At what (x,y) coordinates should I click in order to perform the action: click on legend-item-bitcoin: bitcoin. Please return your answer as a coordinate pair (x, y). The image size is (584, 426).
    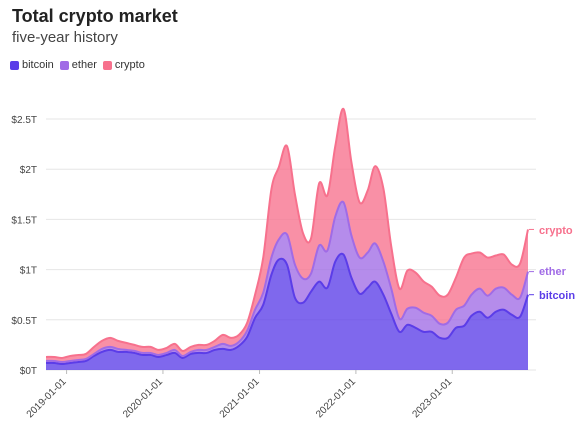
    Looking at the image, I should click on (32, 65).